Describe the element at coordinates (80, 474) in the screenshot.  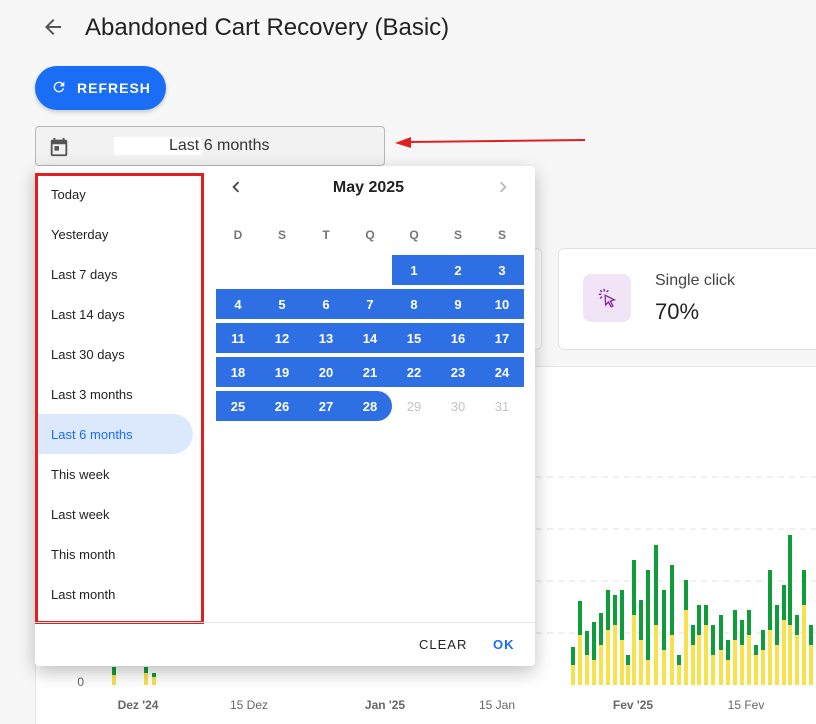
I see `preset-item: This week` at that location.